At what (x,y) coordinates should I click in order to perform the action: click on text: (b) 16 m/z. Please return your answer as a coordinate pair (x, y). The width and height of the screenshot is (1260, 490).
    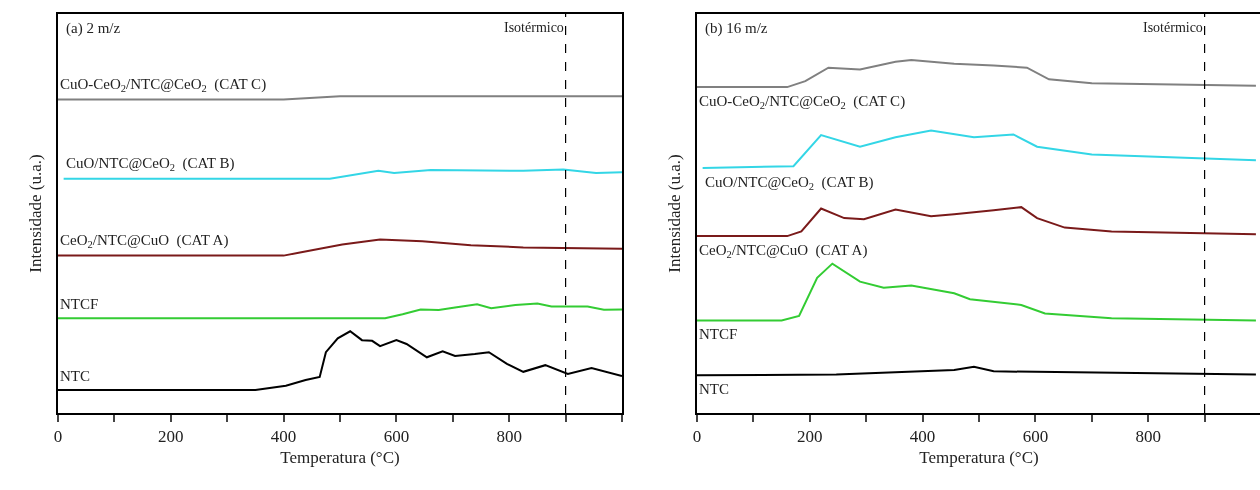
    Looking at the image, I should click on (736, 28).